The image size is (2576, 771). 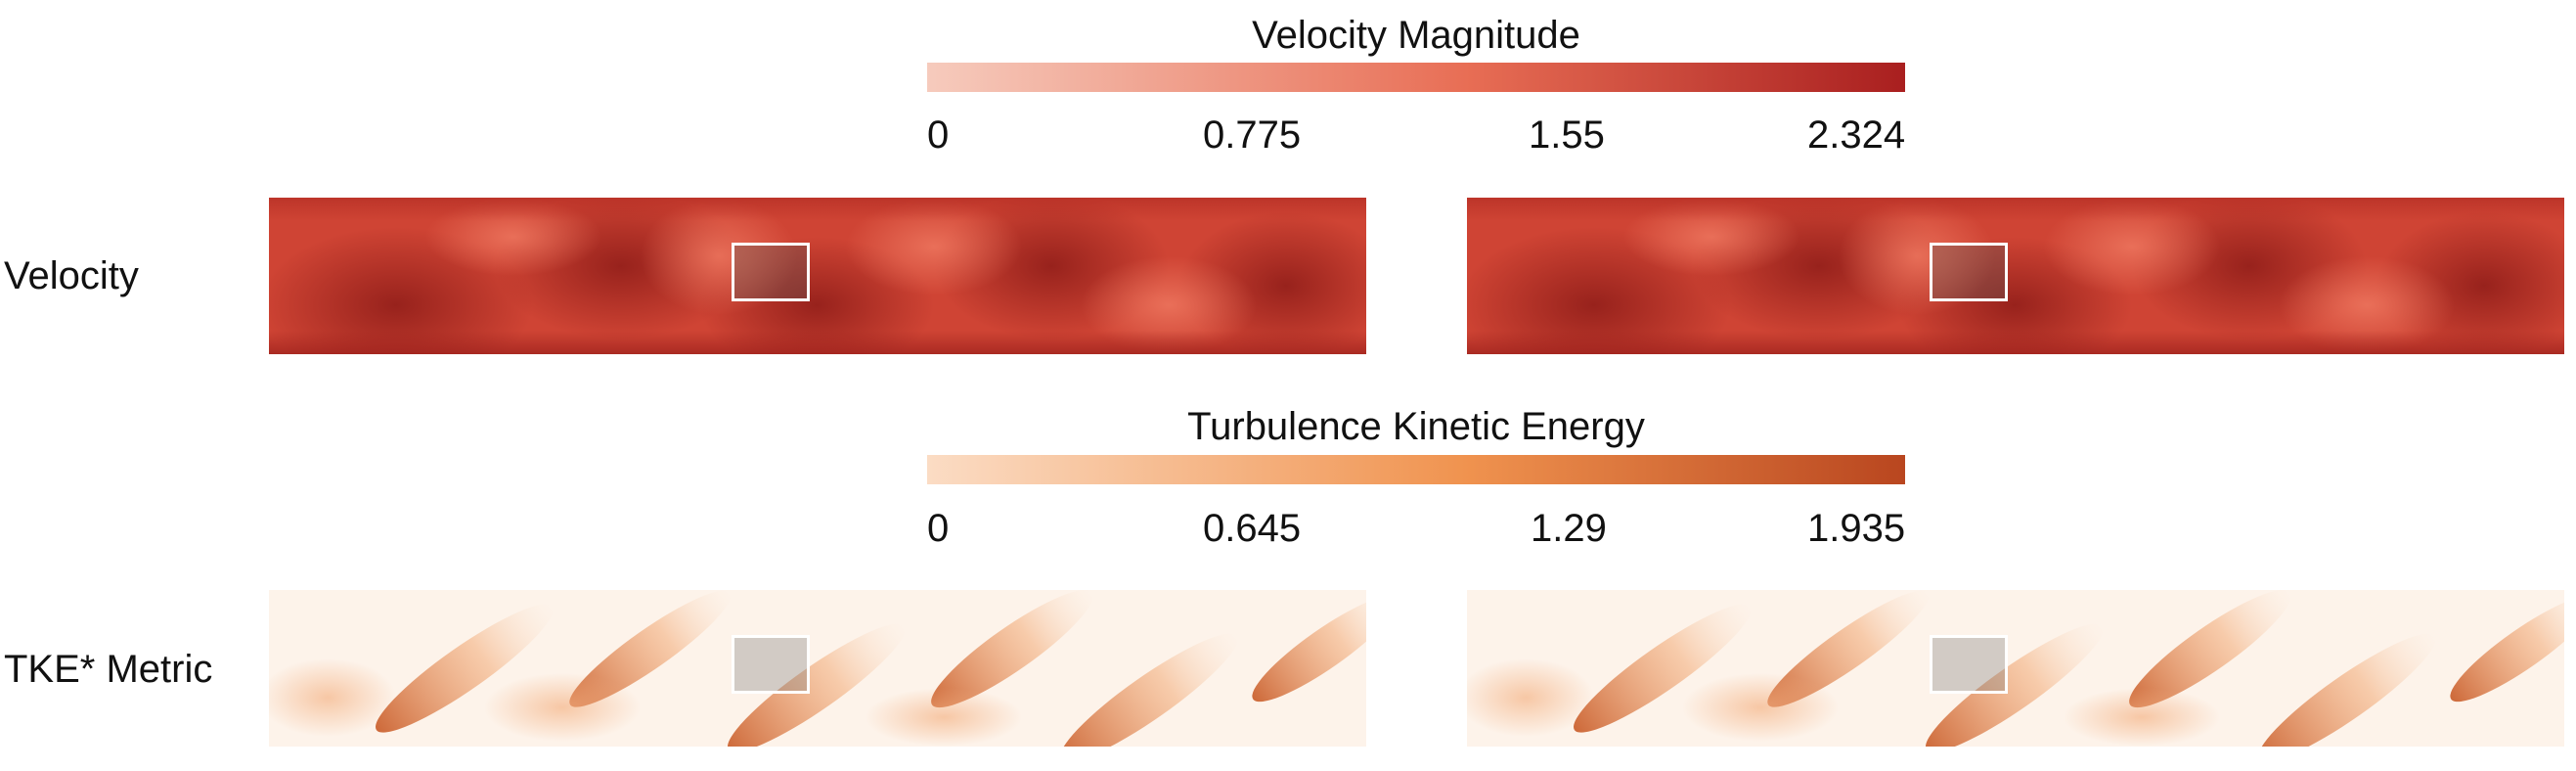 What do you see at coordinates (1569, 528) in the screenshot?
I see `tke-tick-2: 1.29` at bounding box center [1569, 528].